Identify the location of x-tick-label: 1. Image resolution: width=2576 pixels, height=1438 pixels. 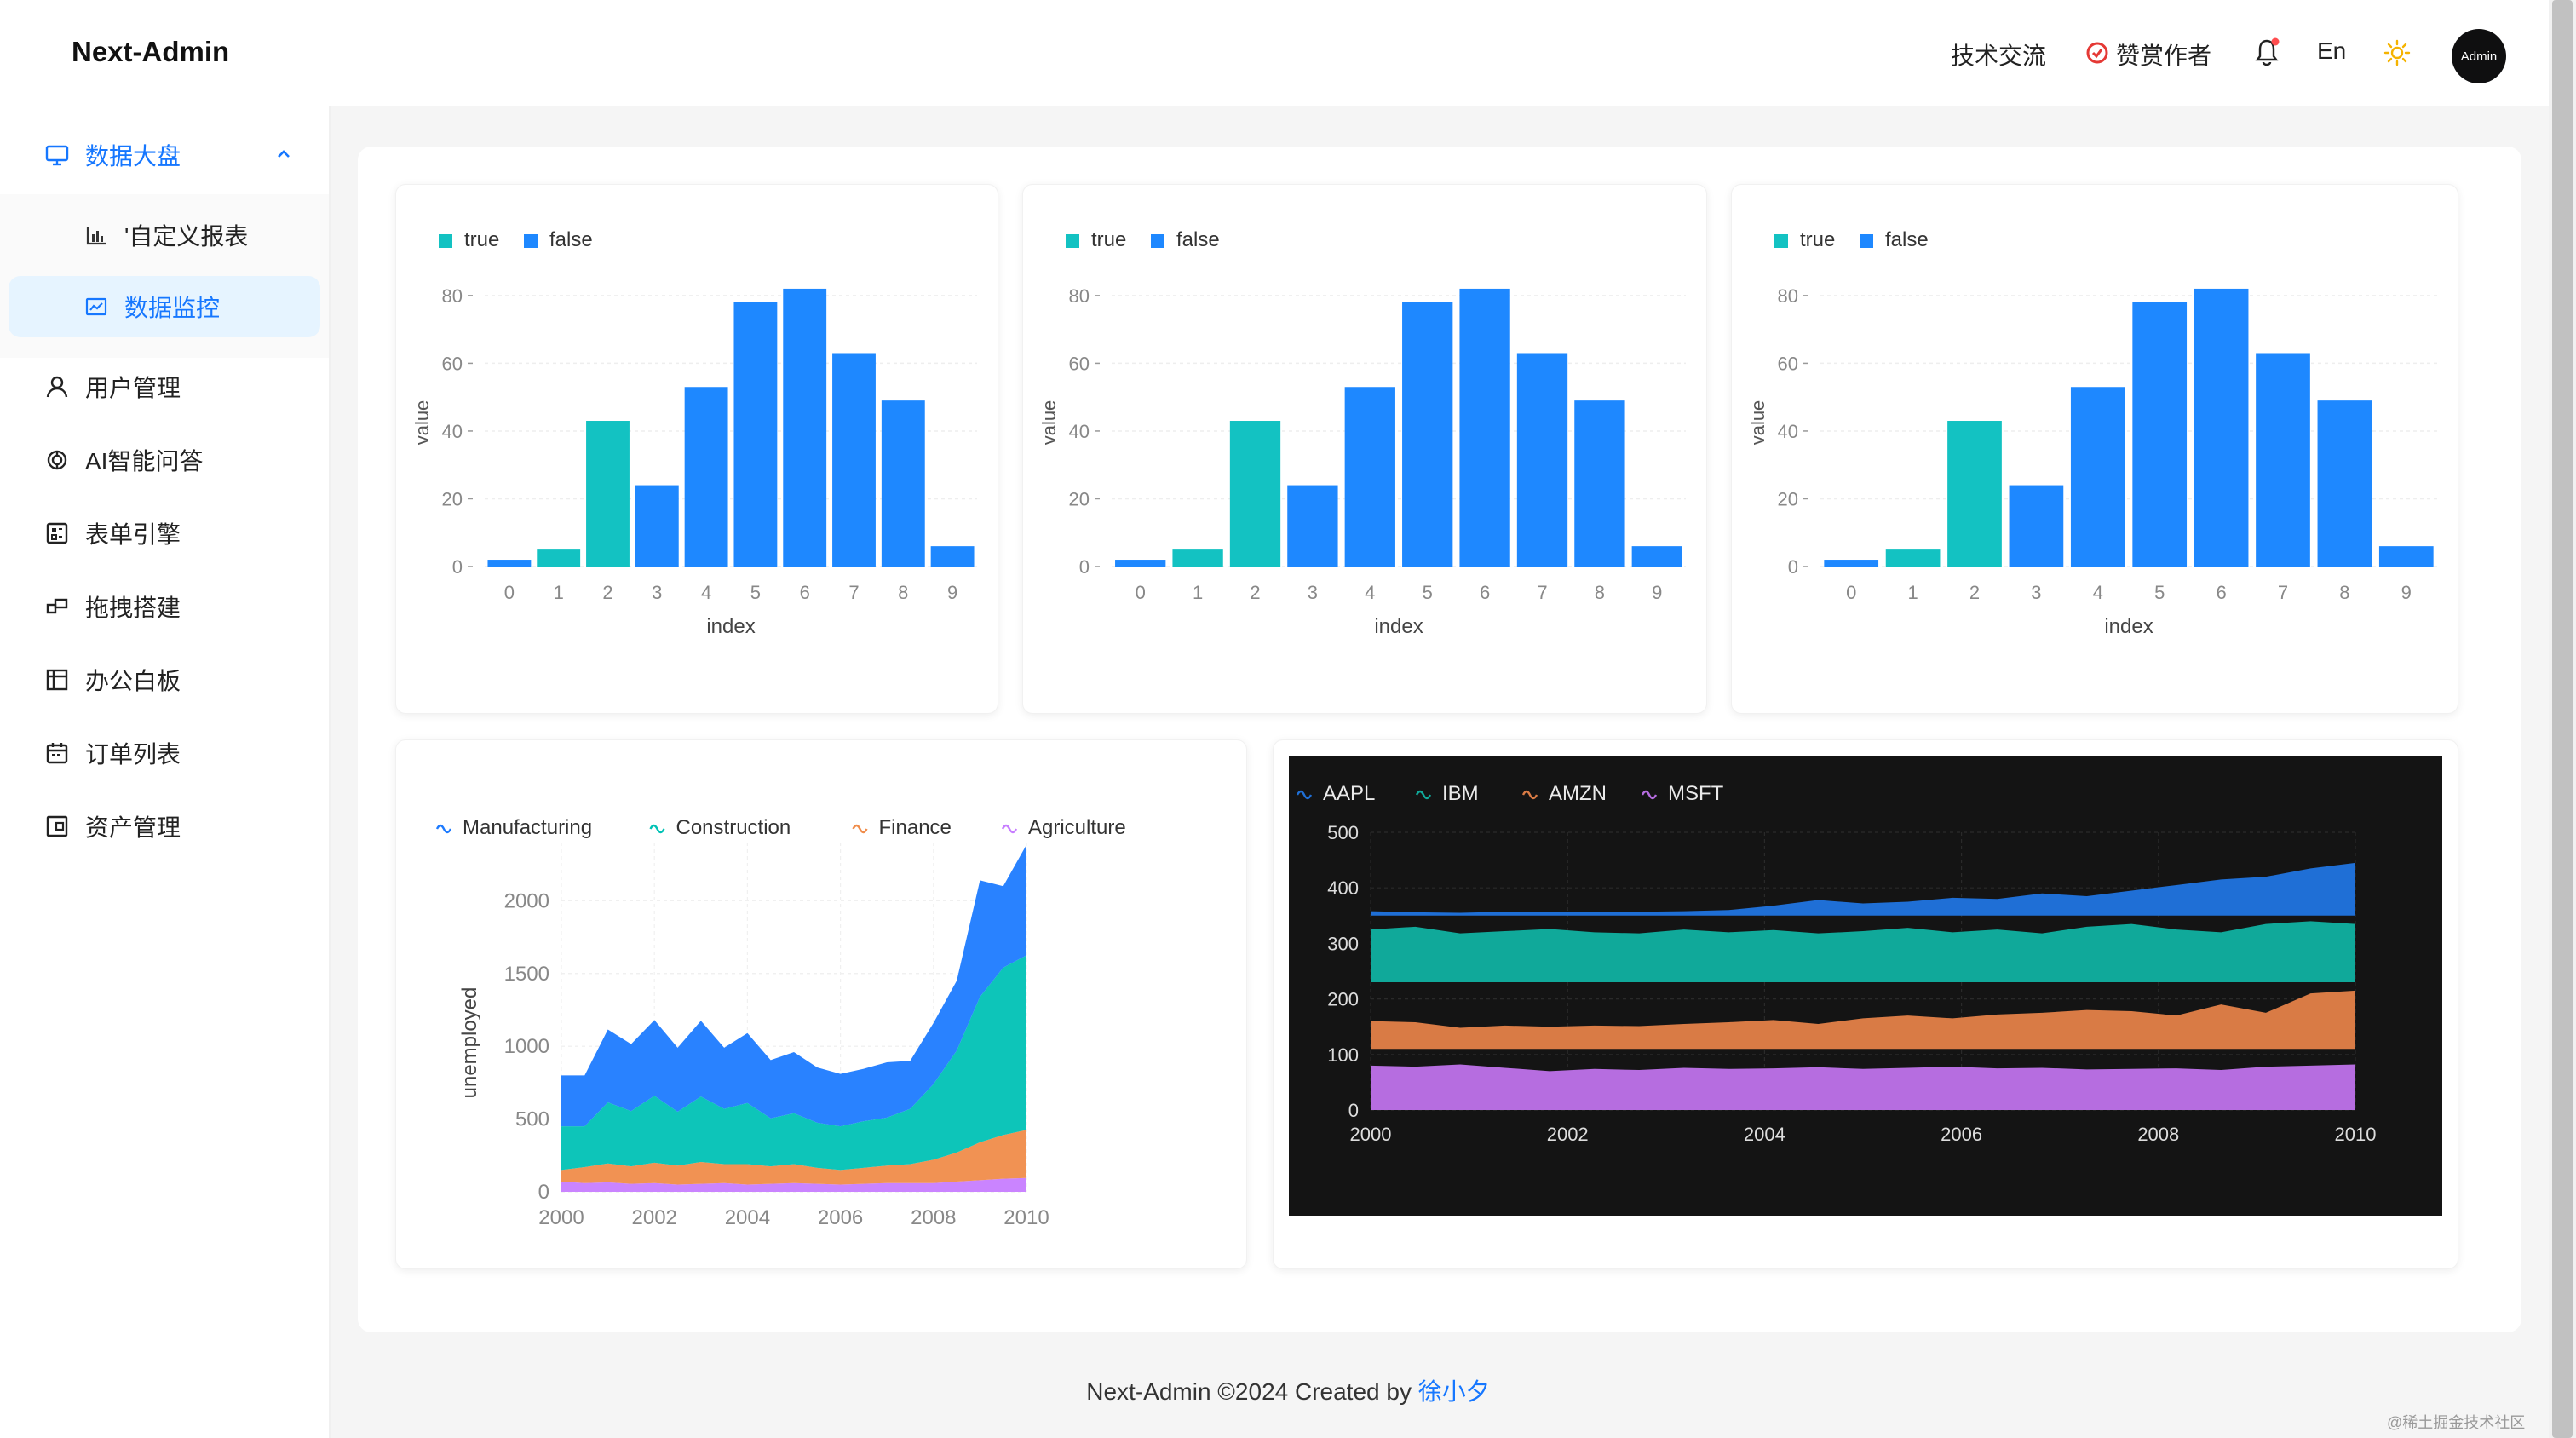
(1198, 592).